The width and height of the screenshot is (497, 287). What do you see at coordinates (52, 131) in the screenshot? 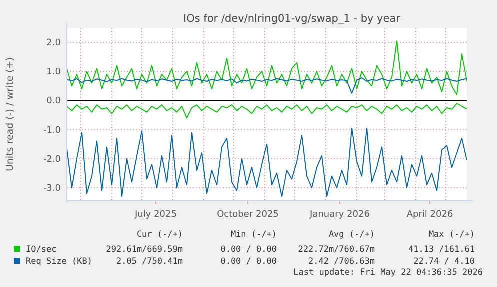
I see `y-tick-label: -1.0` at bounding box center [52, 131].